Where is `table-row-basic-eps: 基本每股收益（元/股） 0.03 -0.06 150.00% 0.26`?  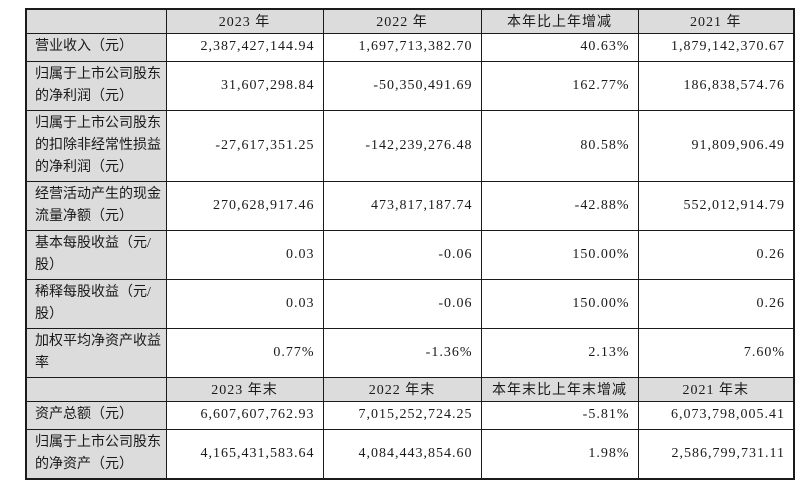 table-row-basic-eps: 基本每股收益（元/股） 0.03 -0.06 150.00% 0.26 is located at coordinates (410, 254).